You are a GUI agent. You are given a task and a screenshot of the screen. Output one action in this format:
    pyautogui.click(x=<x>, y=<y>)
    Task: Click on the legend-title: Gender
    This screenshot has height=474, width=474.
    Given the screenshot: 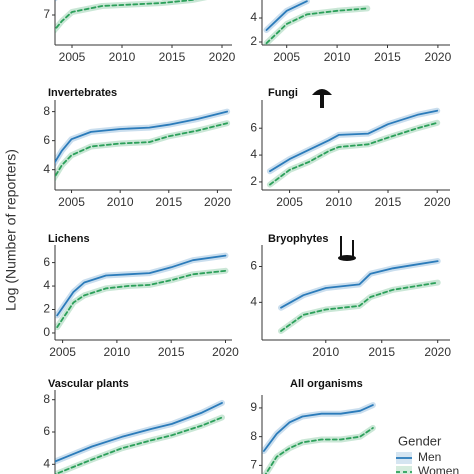 What is the action you would take?
    pyautogui.click(x=420, y=440)
    